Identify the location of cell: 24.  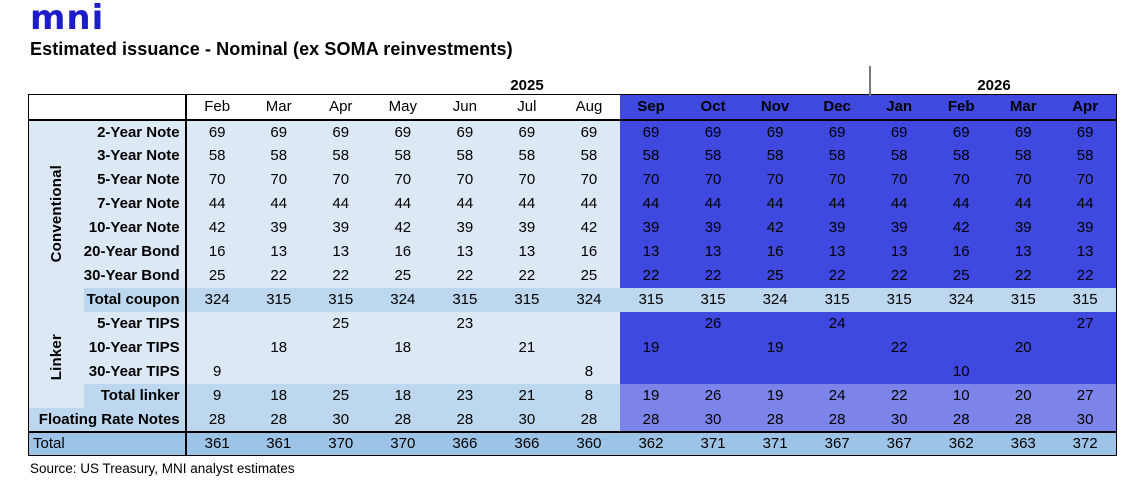
(837, 395).